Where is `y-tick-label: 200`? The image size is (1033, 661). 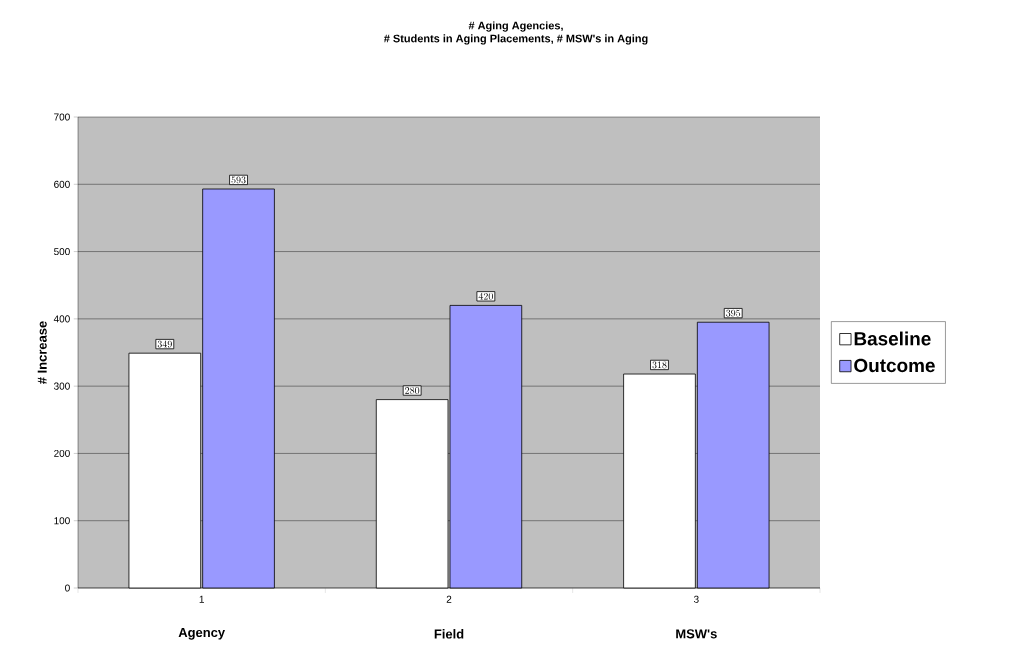 y-tick-label: 200 is located at coordinates (62, 453).